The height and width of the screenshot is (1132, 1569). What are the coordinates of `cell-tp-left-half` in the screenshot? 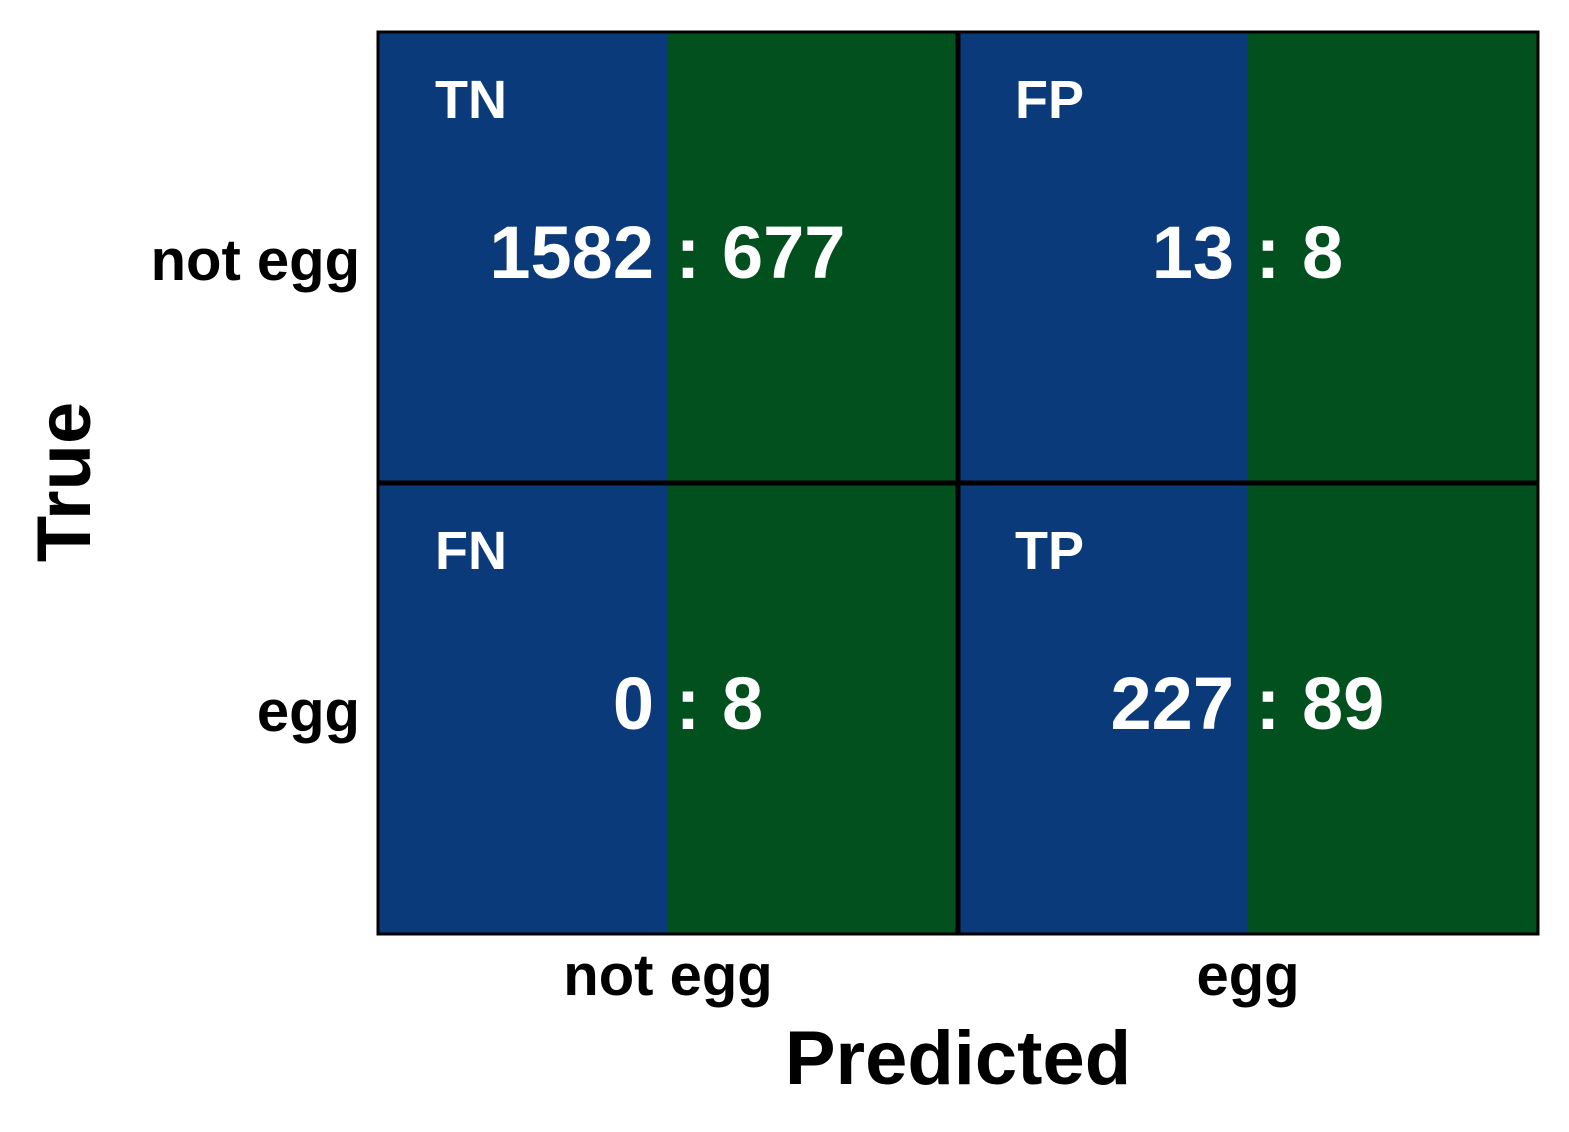 It's located at (1103, 708).